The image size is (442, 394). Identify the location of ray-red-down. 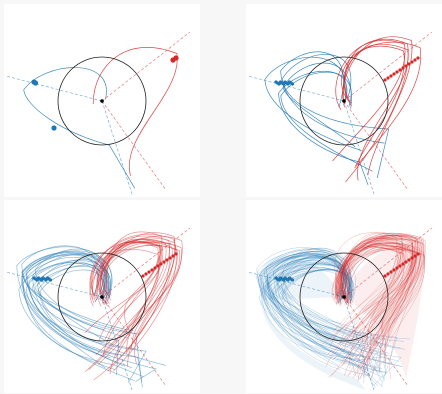
(134, 145).